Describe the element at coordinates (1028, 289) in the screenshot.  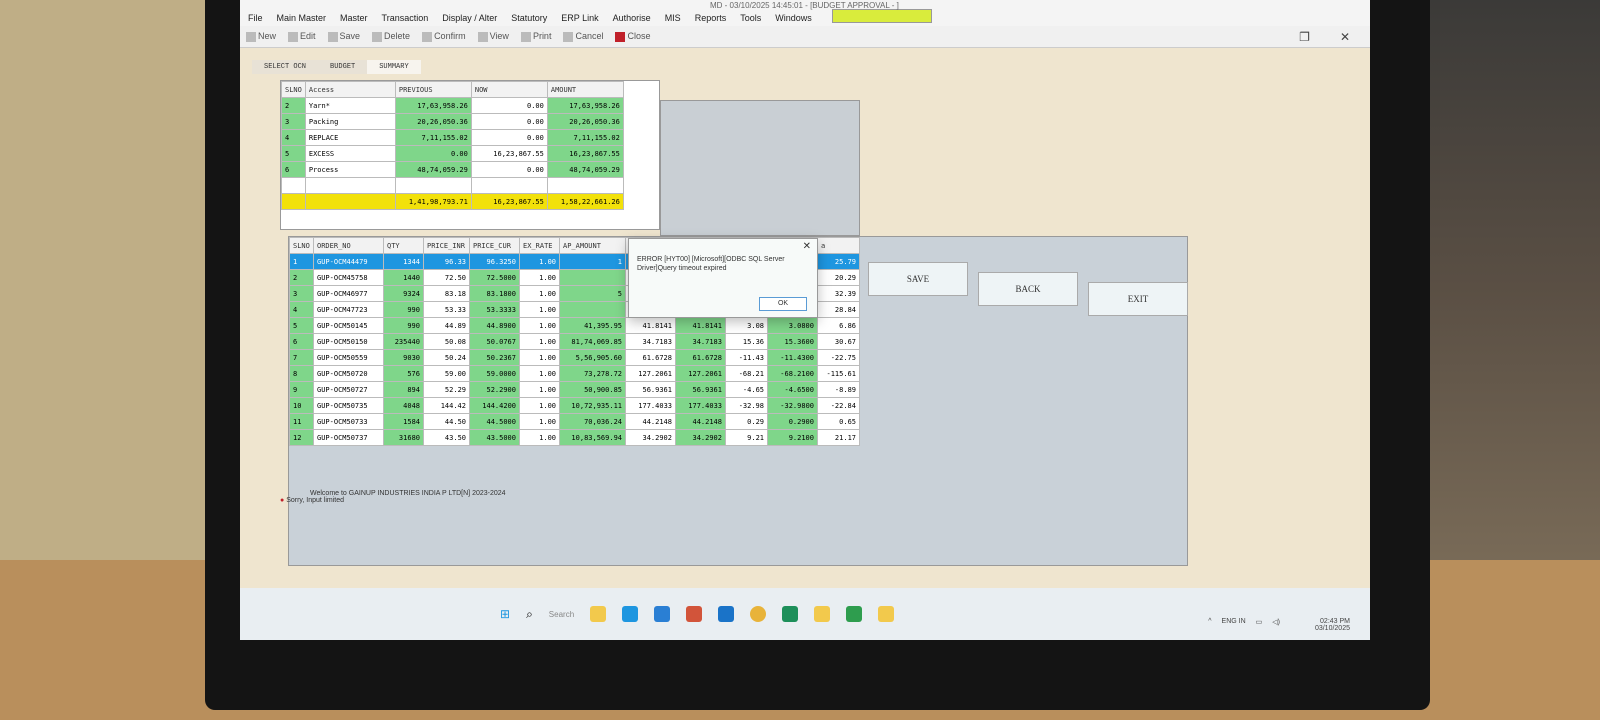
I see `back-button: BACK` at that location.